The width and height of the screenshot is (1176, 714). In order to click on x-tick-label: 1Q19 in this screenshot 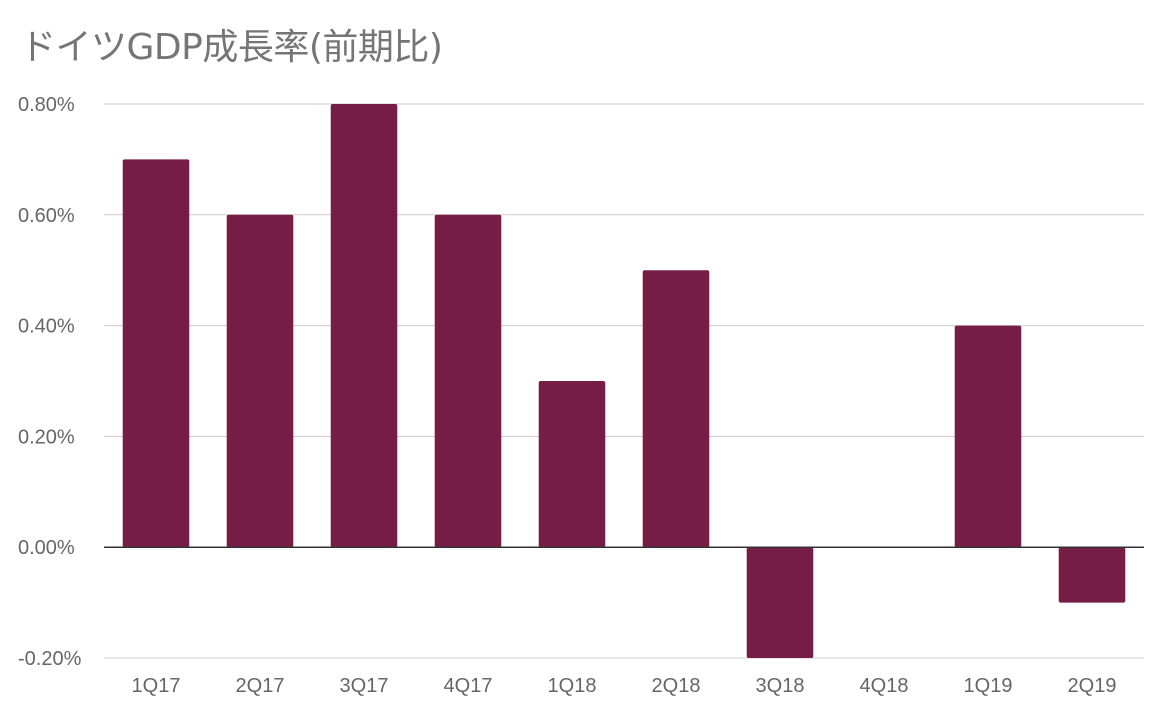, I will do `click(988, 686)`.